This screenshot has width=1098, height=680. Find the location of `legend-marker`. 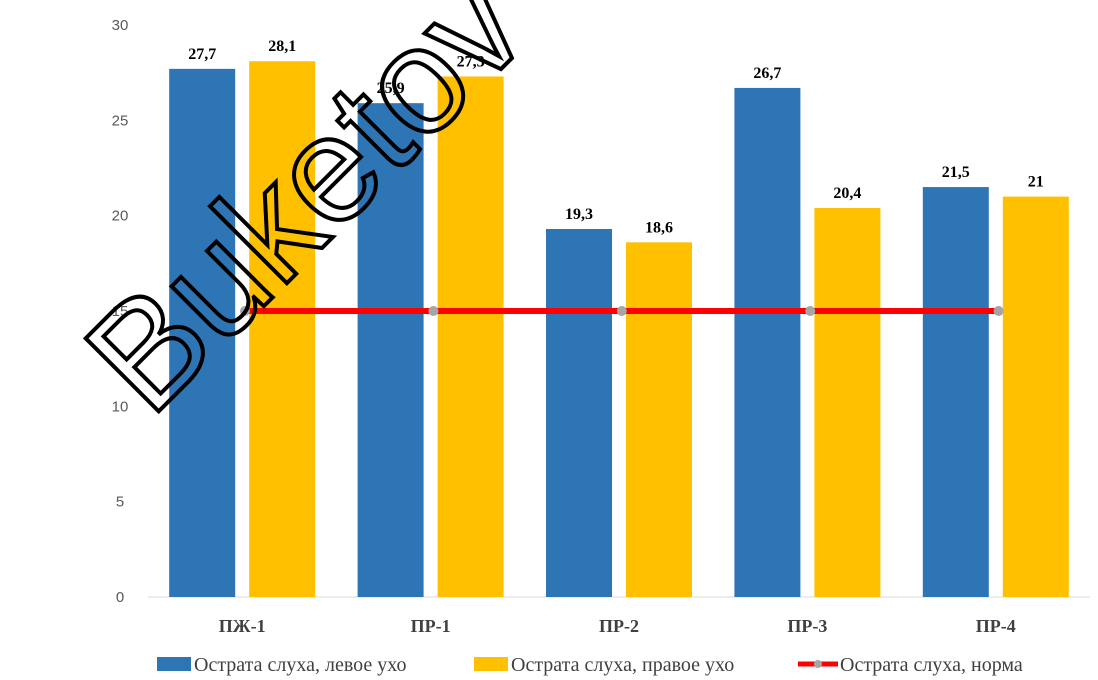

legend-marker is located at coordinates (818, 664).